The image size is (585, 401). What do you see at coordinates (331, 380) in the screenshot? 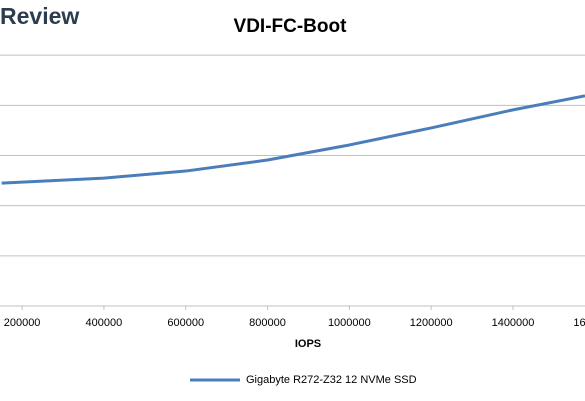
I see `legend-label: Gigabyte R272-Z32 12 NVMe SSD` at bounding box center [331, 380].